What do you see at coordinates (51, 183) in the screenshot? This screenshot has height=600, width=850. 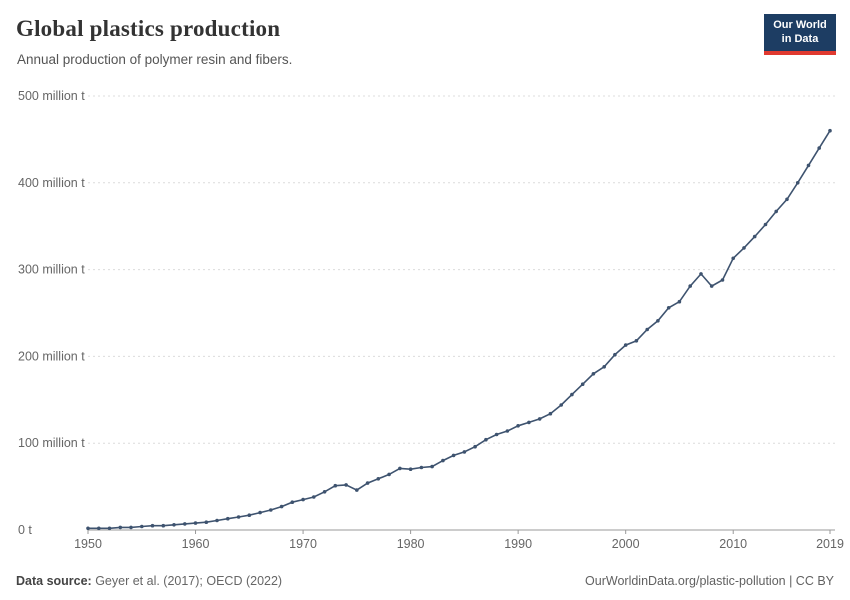 I see `svg-text: 400 million t` at bounding box center [51, 183].